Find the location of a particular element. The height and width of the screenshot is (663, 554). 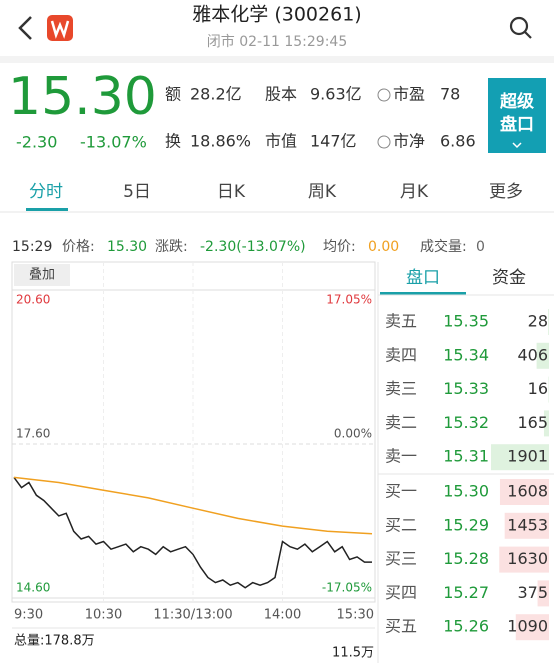

search-button is located at coordinates (520, 27).